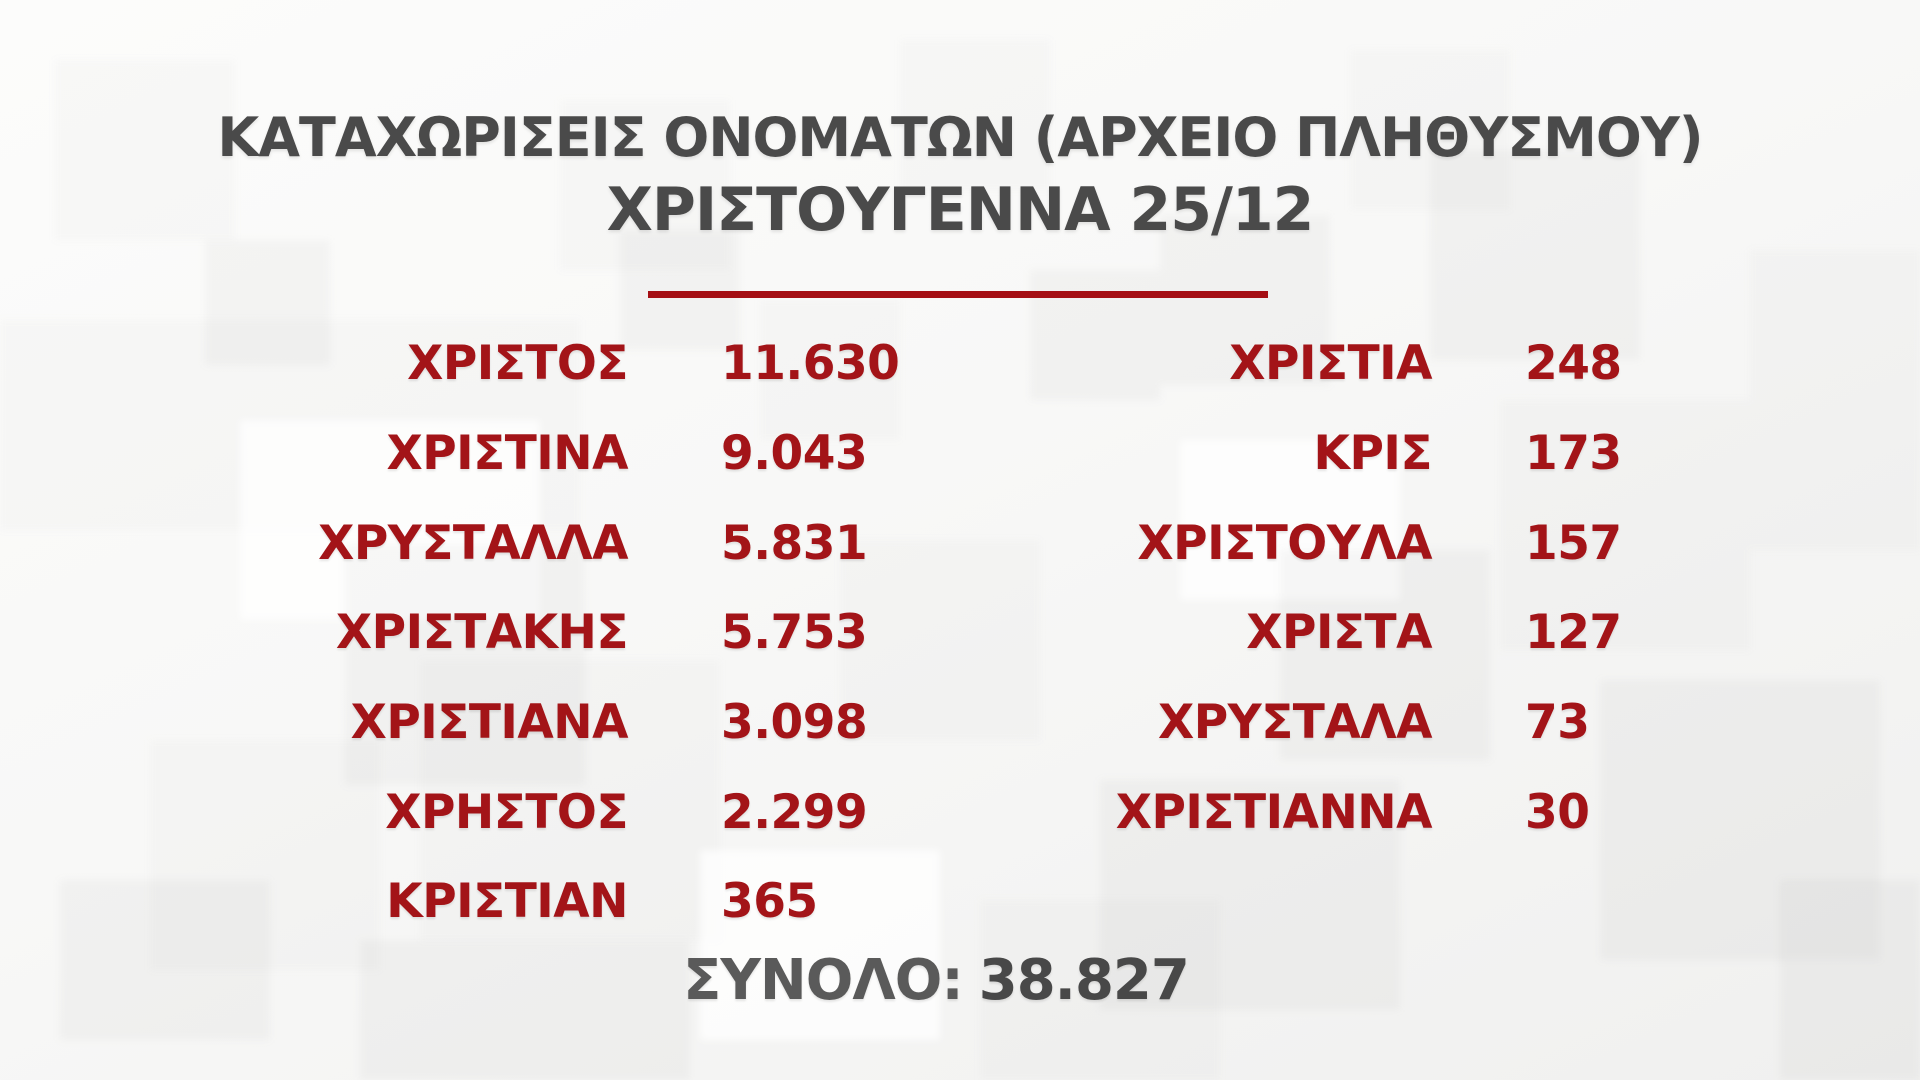  I want to click on name-cell: ΧΡΙΣΤΑΚΗΣ, so click(482, 633).